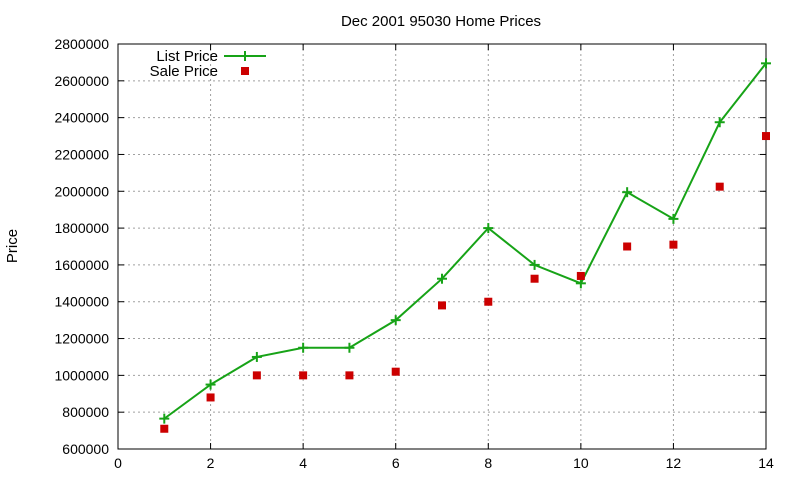  I want to click on legend-marker-list-price, so click(245, 56).